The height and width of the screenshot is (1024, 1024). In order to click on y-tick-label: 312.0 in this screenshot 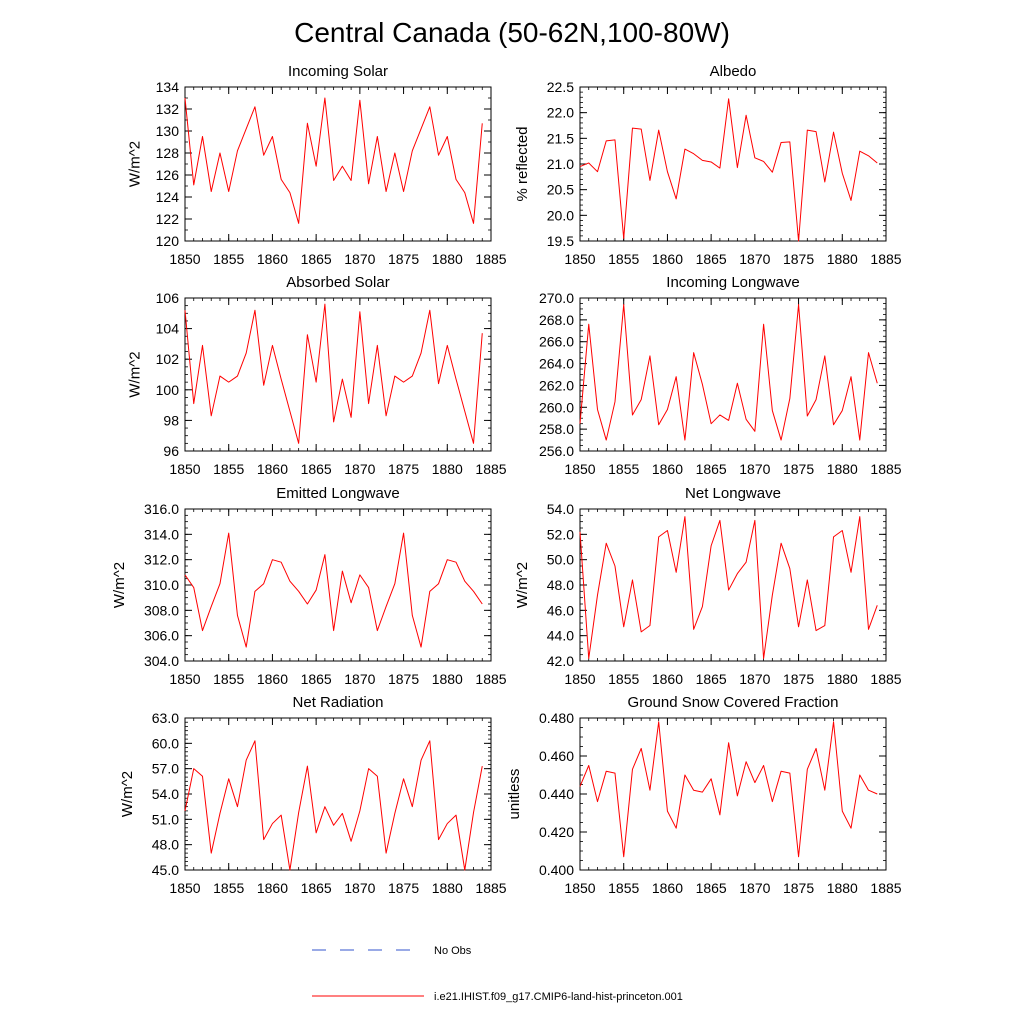, I will do `click(161, 560)`.